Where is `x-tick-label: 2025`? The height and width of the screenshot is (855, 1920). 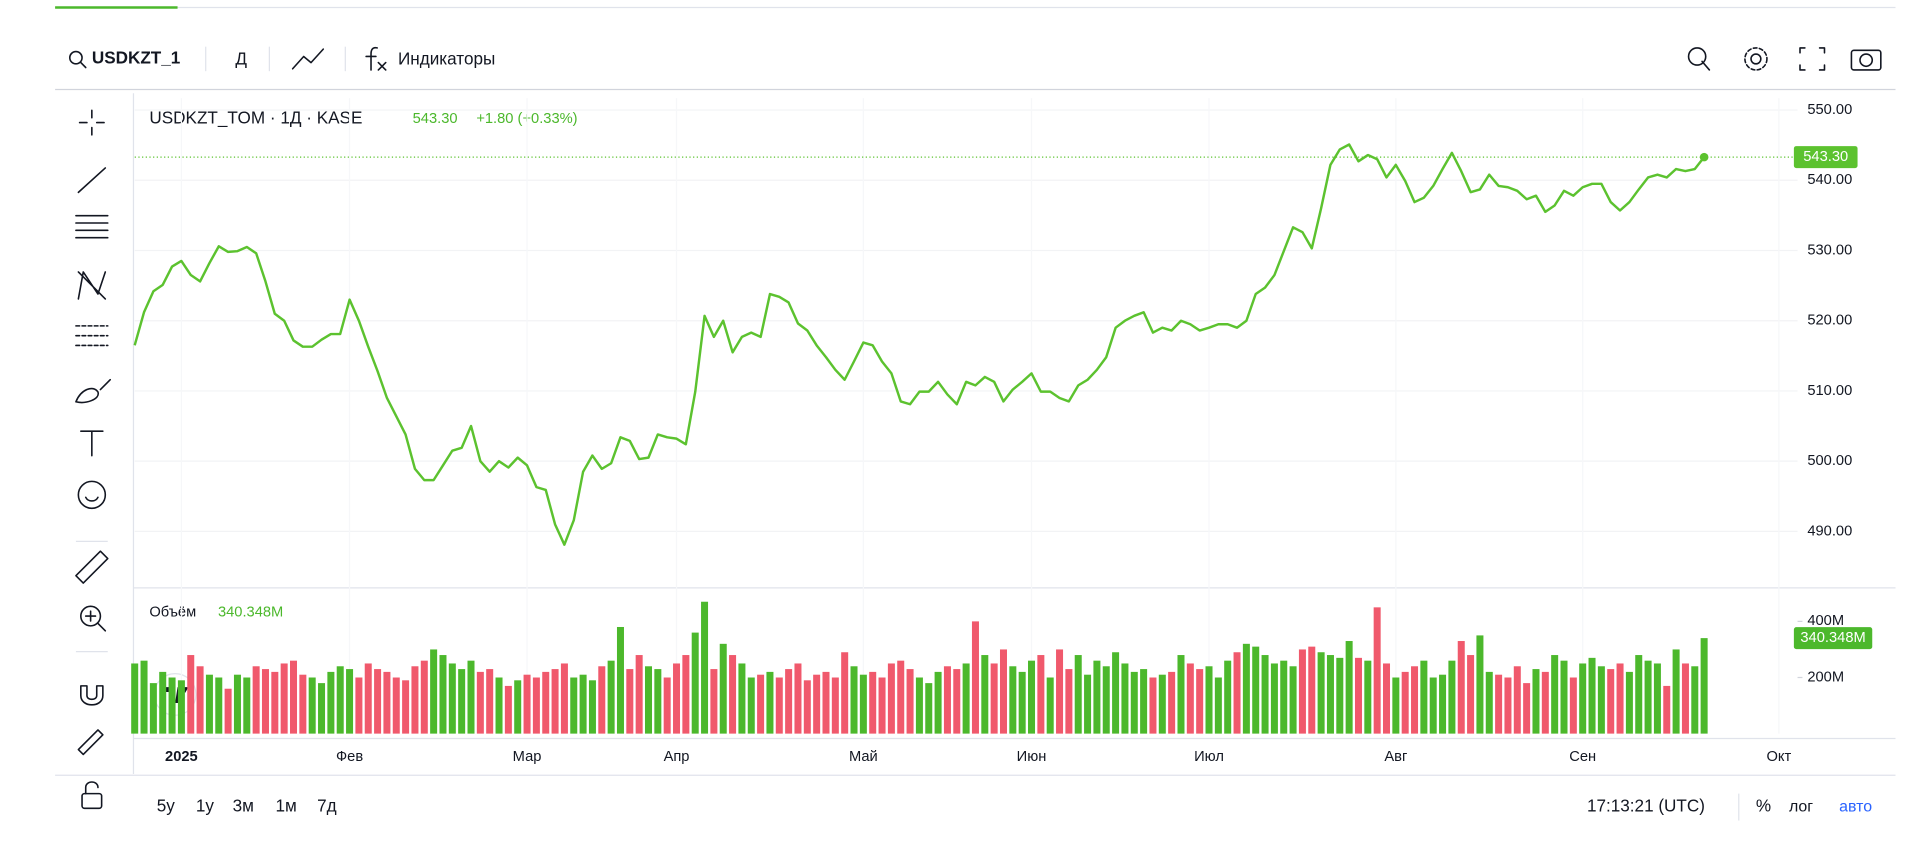
x-tick-label: 2025 is located at coordinates (181, 757).